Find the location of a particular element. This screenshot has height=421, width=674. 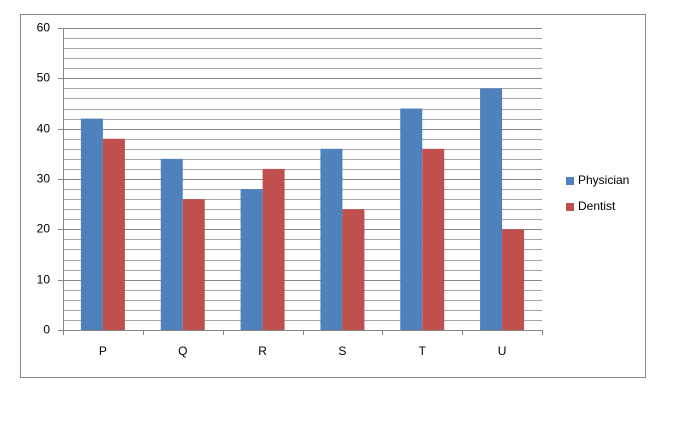

y-tick-label: 30 is located at coordinates (44, 179).